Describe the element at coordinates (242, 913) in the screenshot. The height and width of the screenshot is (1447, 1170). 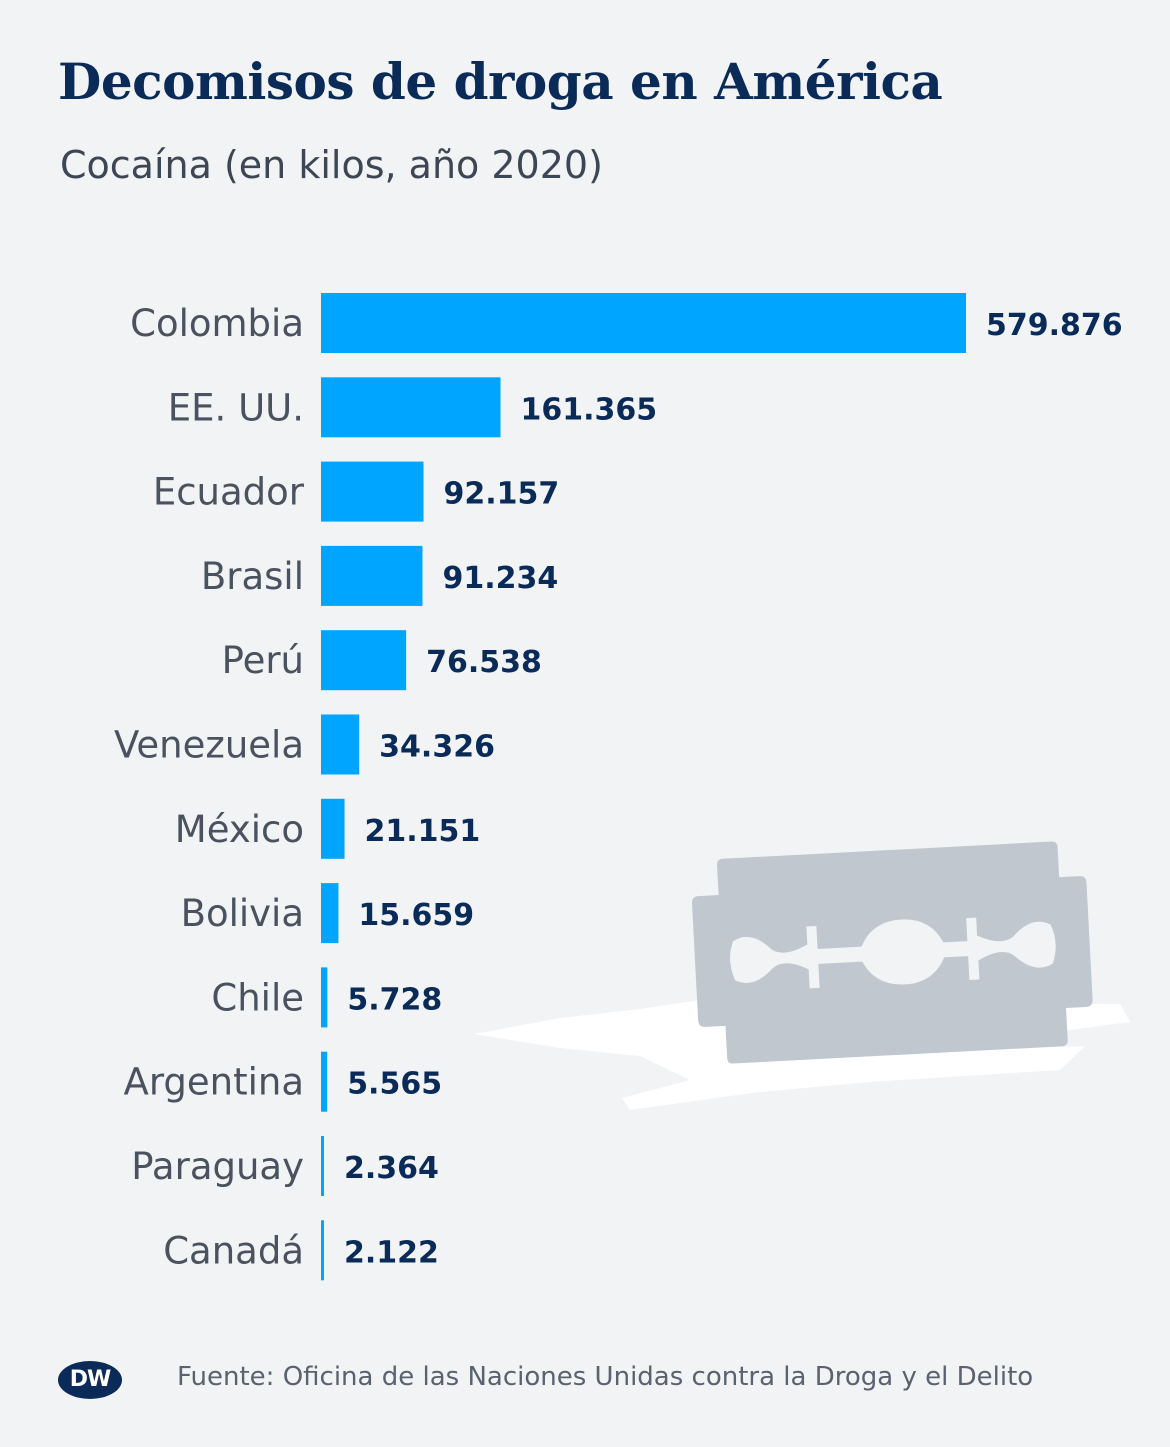
I see `category-label: Bolivia` at that location.